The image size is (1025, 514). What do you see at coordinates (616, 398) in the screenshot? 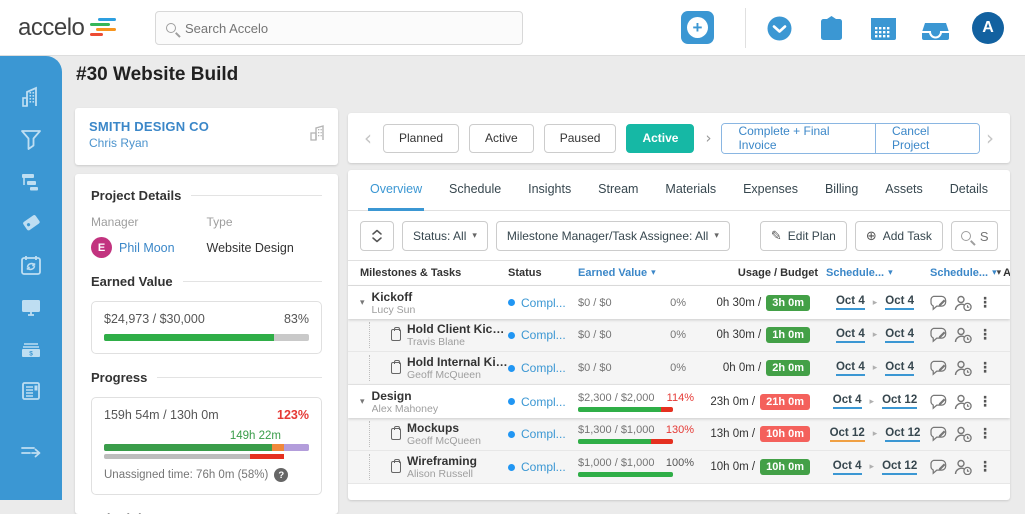
I see `earned-amount: $2,300 / $2,000` at bounding box center [616, 398].